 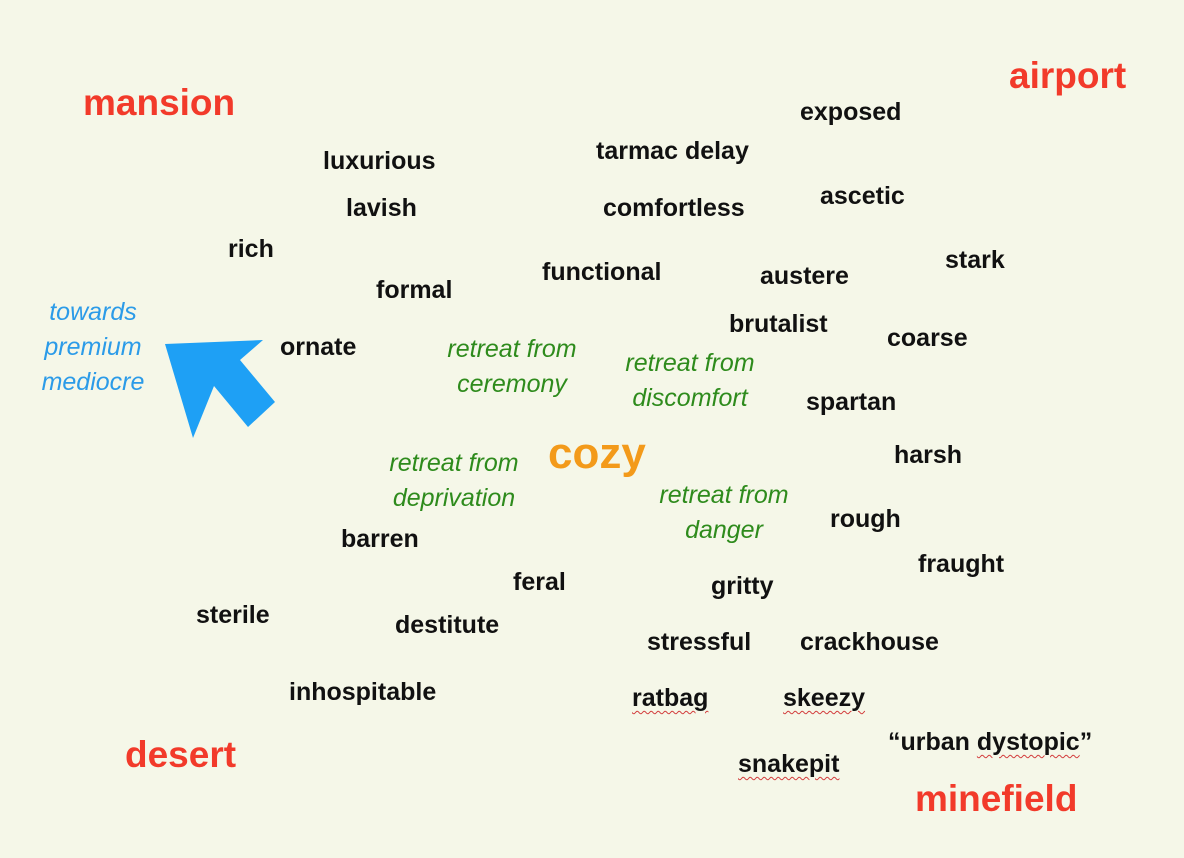 I want to click on retreat-from-danger: retreat from danger, so click(x=724, y=513).